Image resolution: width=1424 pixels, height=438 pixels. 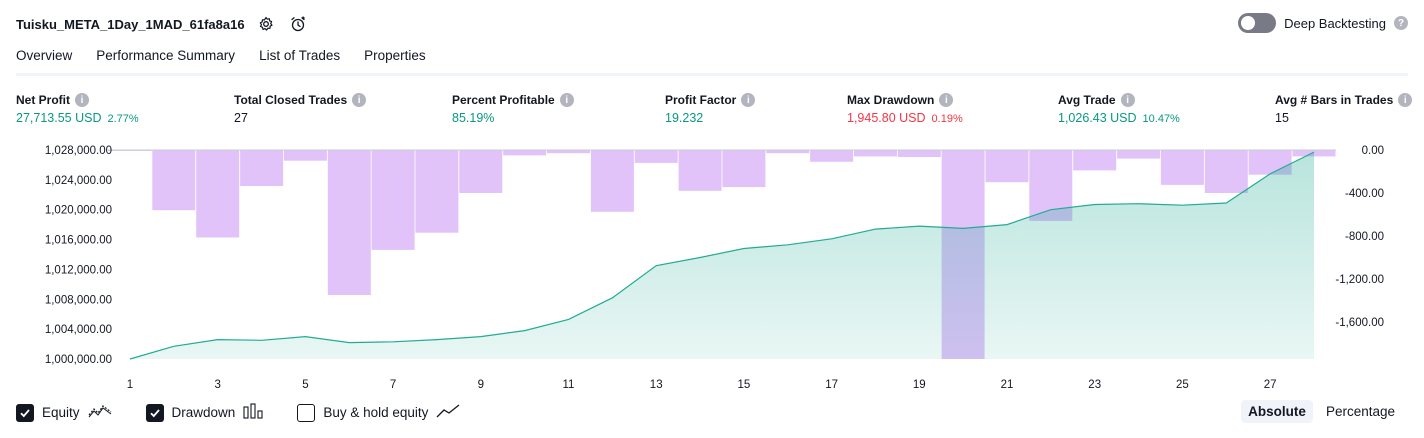 What do you see at coordinates (130, 24) in the screenshot?
I see `strategy-title: Tuisku_META_1Day_1MAD_61fa8a16` at bounding box center [130, 24].